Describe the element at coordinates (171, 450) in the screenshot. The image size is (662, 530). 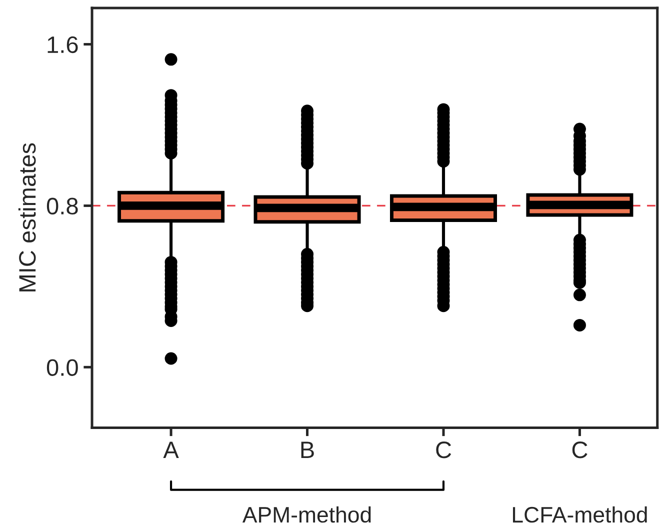
I see `x-tick-label: A` at that location.